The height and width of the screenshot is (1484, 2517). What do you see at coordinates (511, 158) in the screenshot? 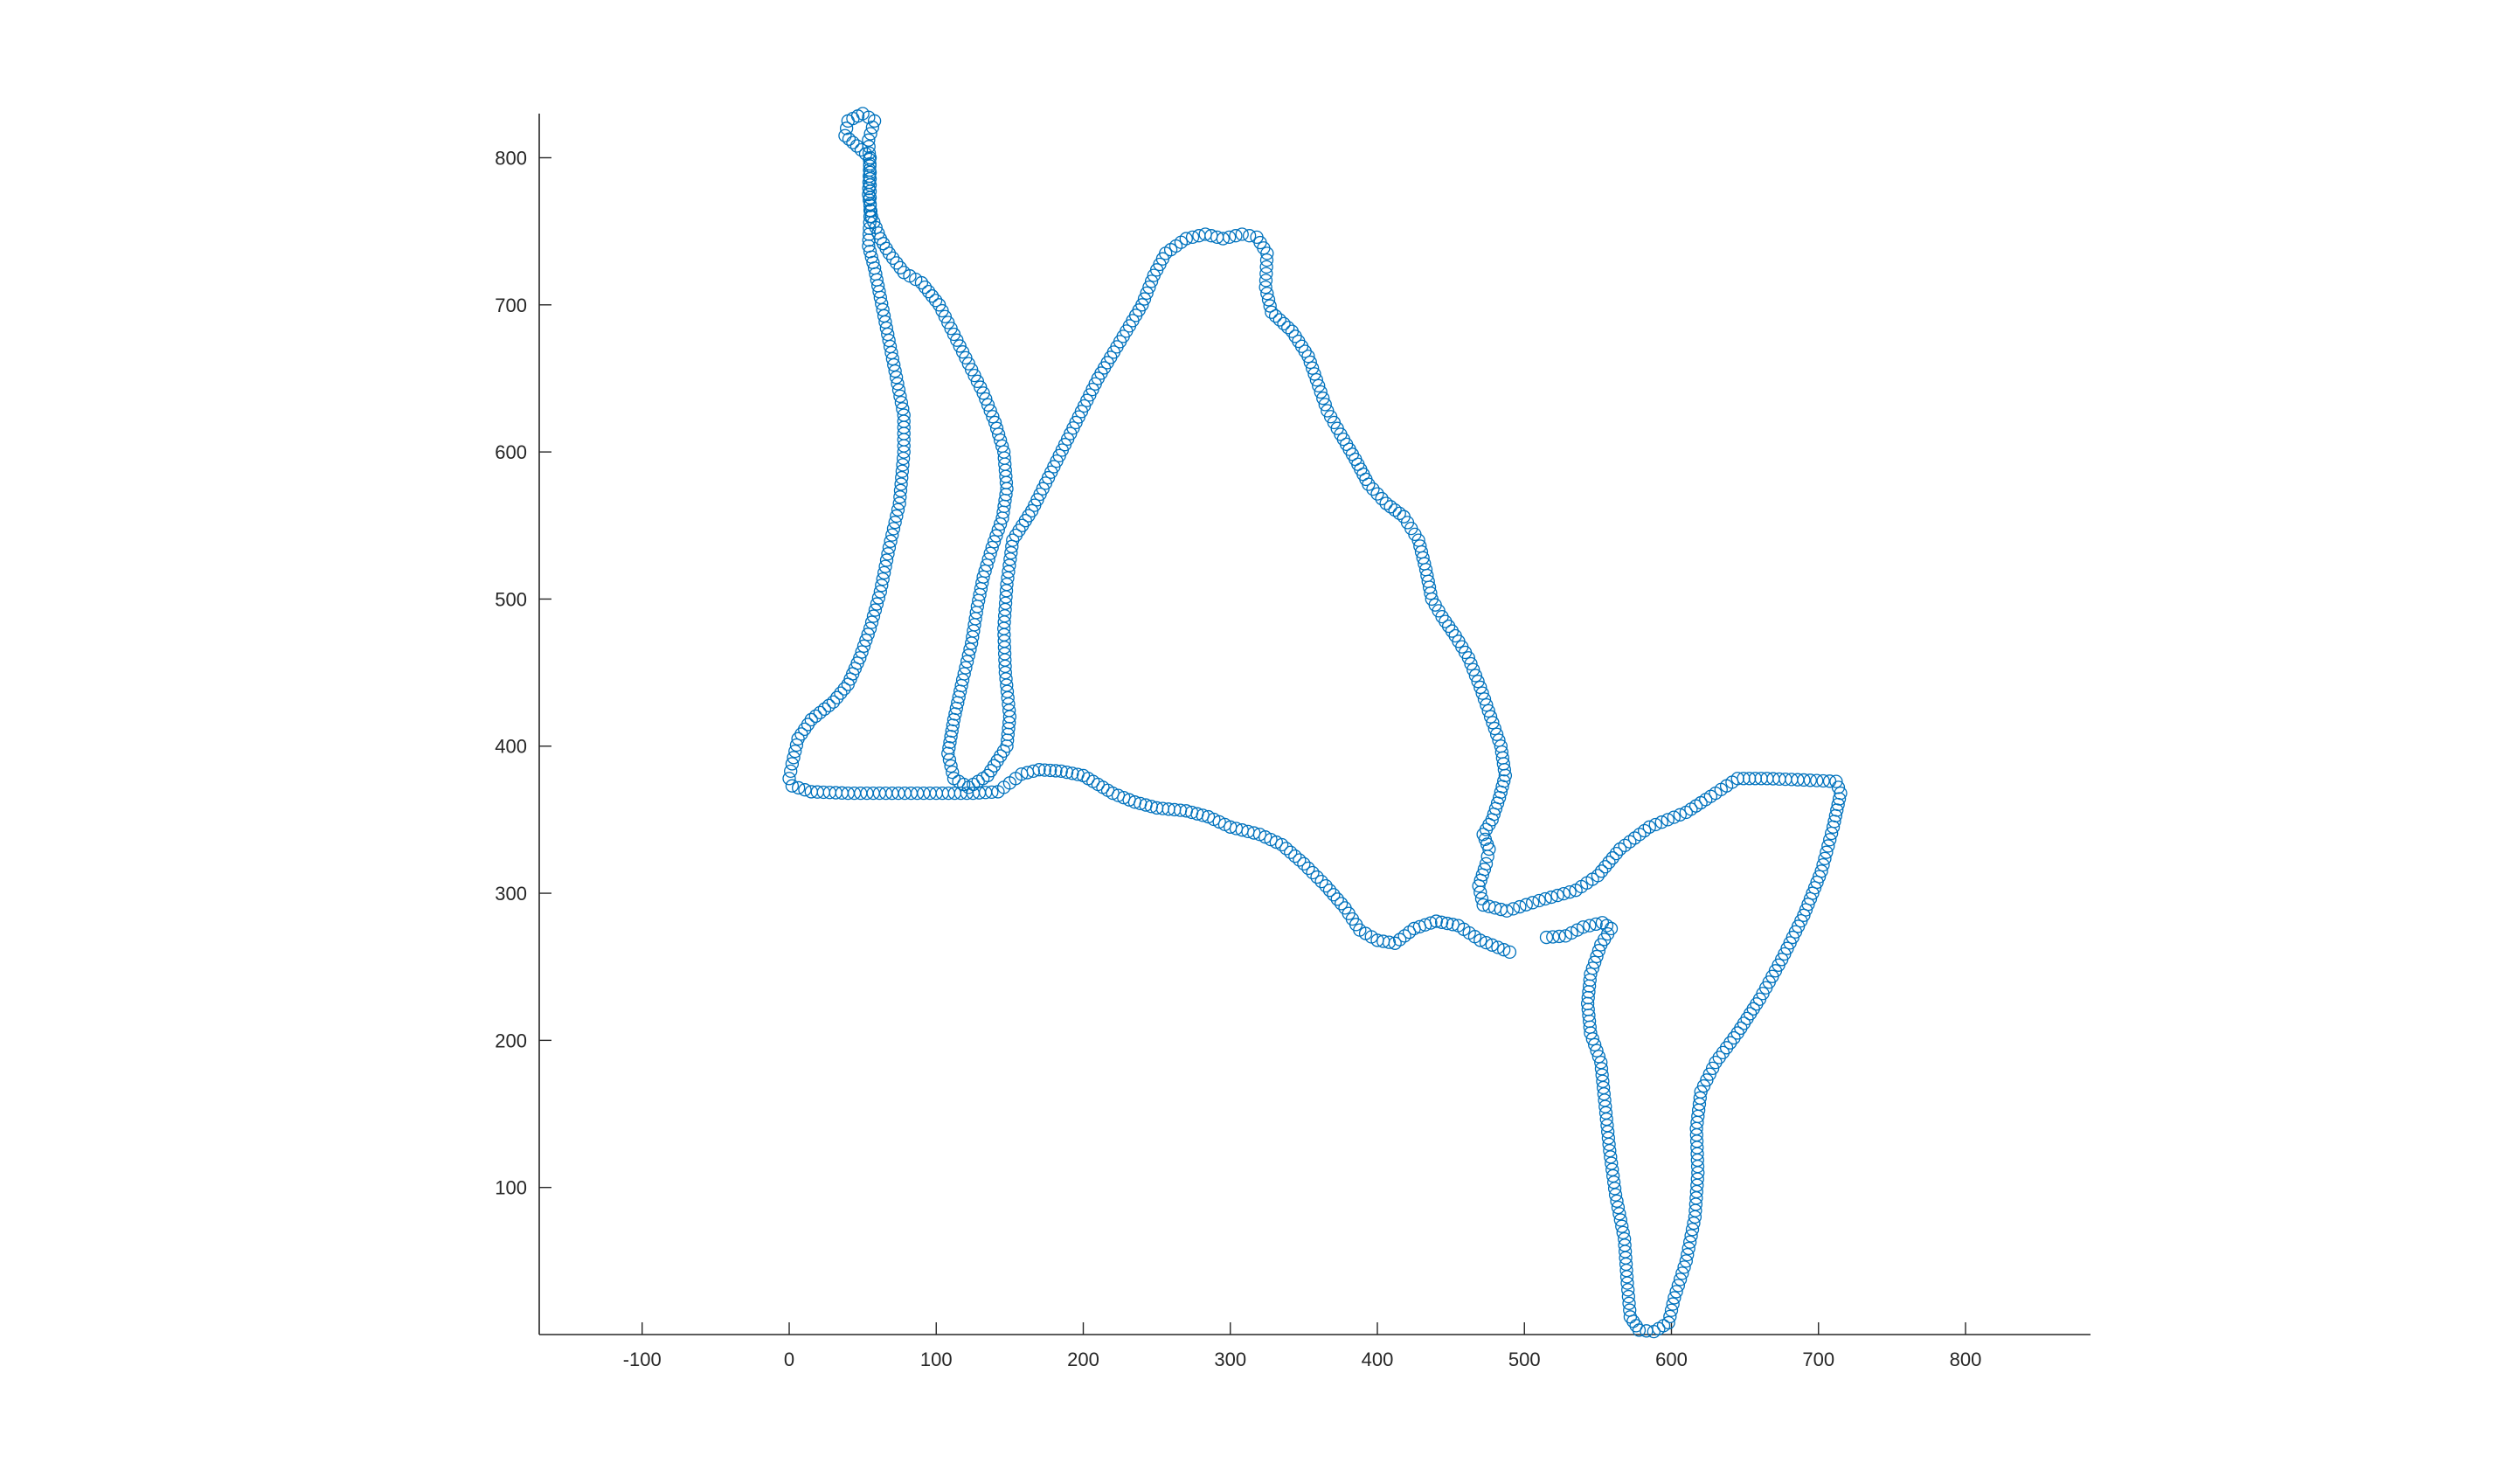
I see `y-tick-label: 800` at bounding box center [511, 158].